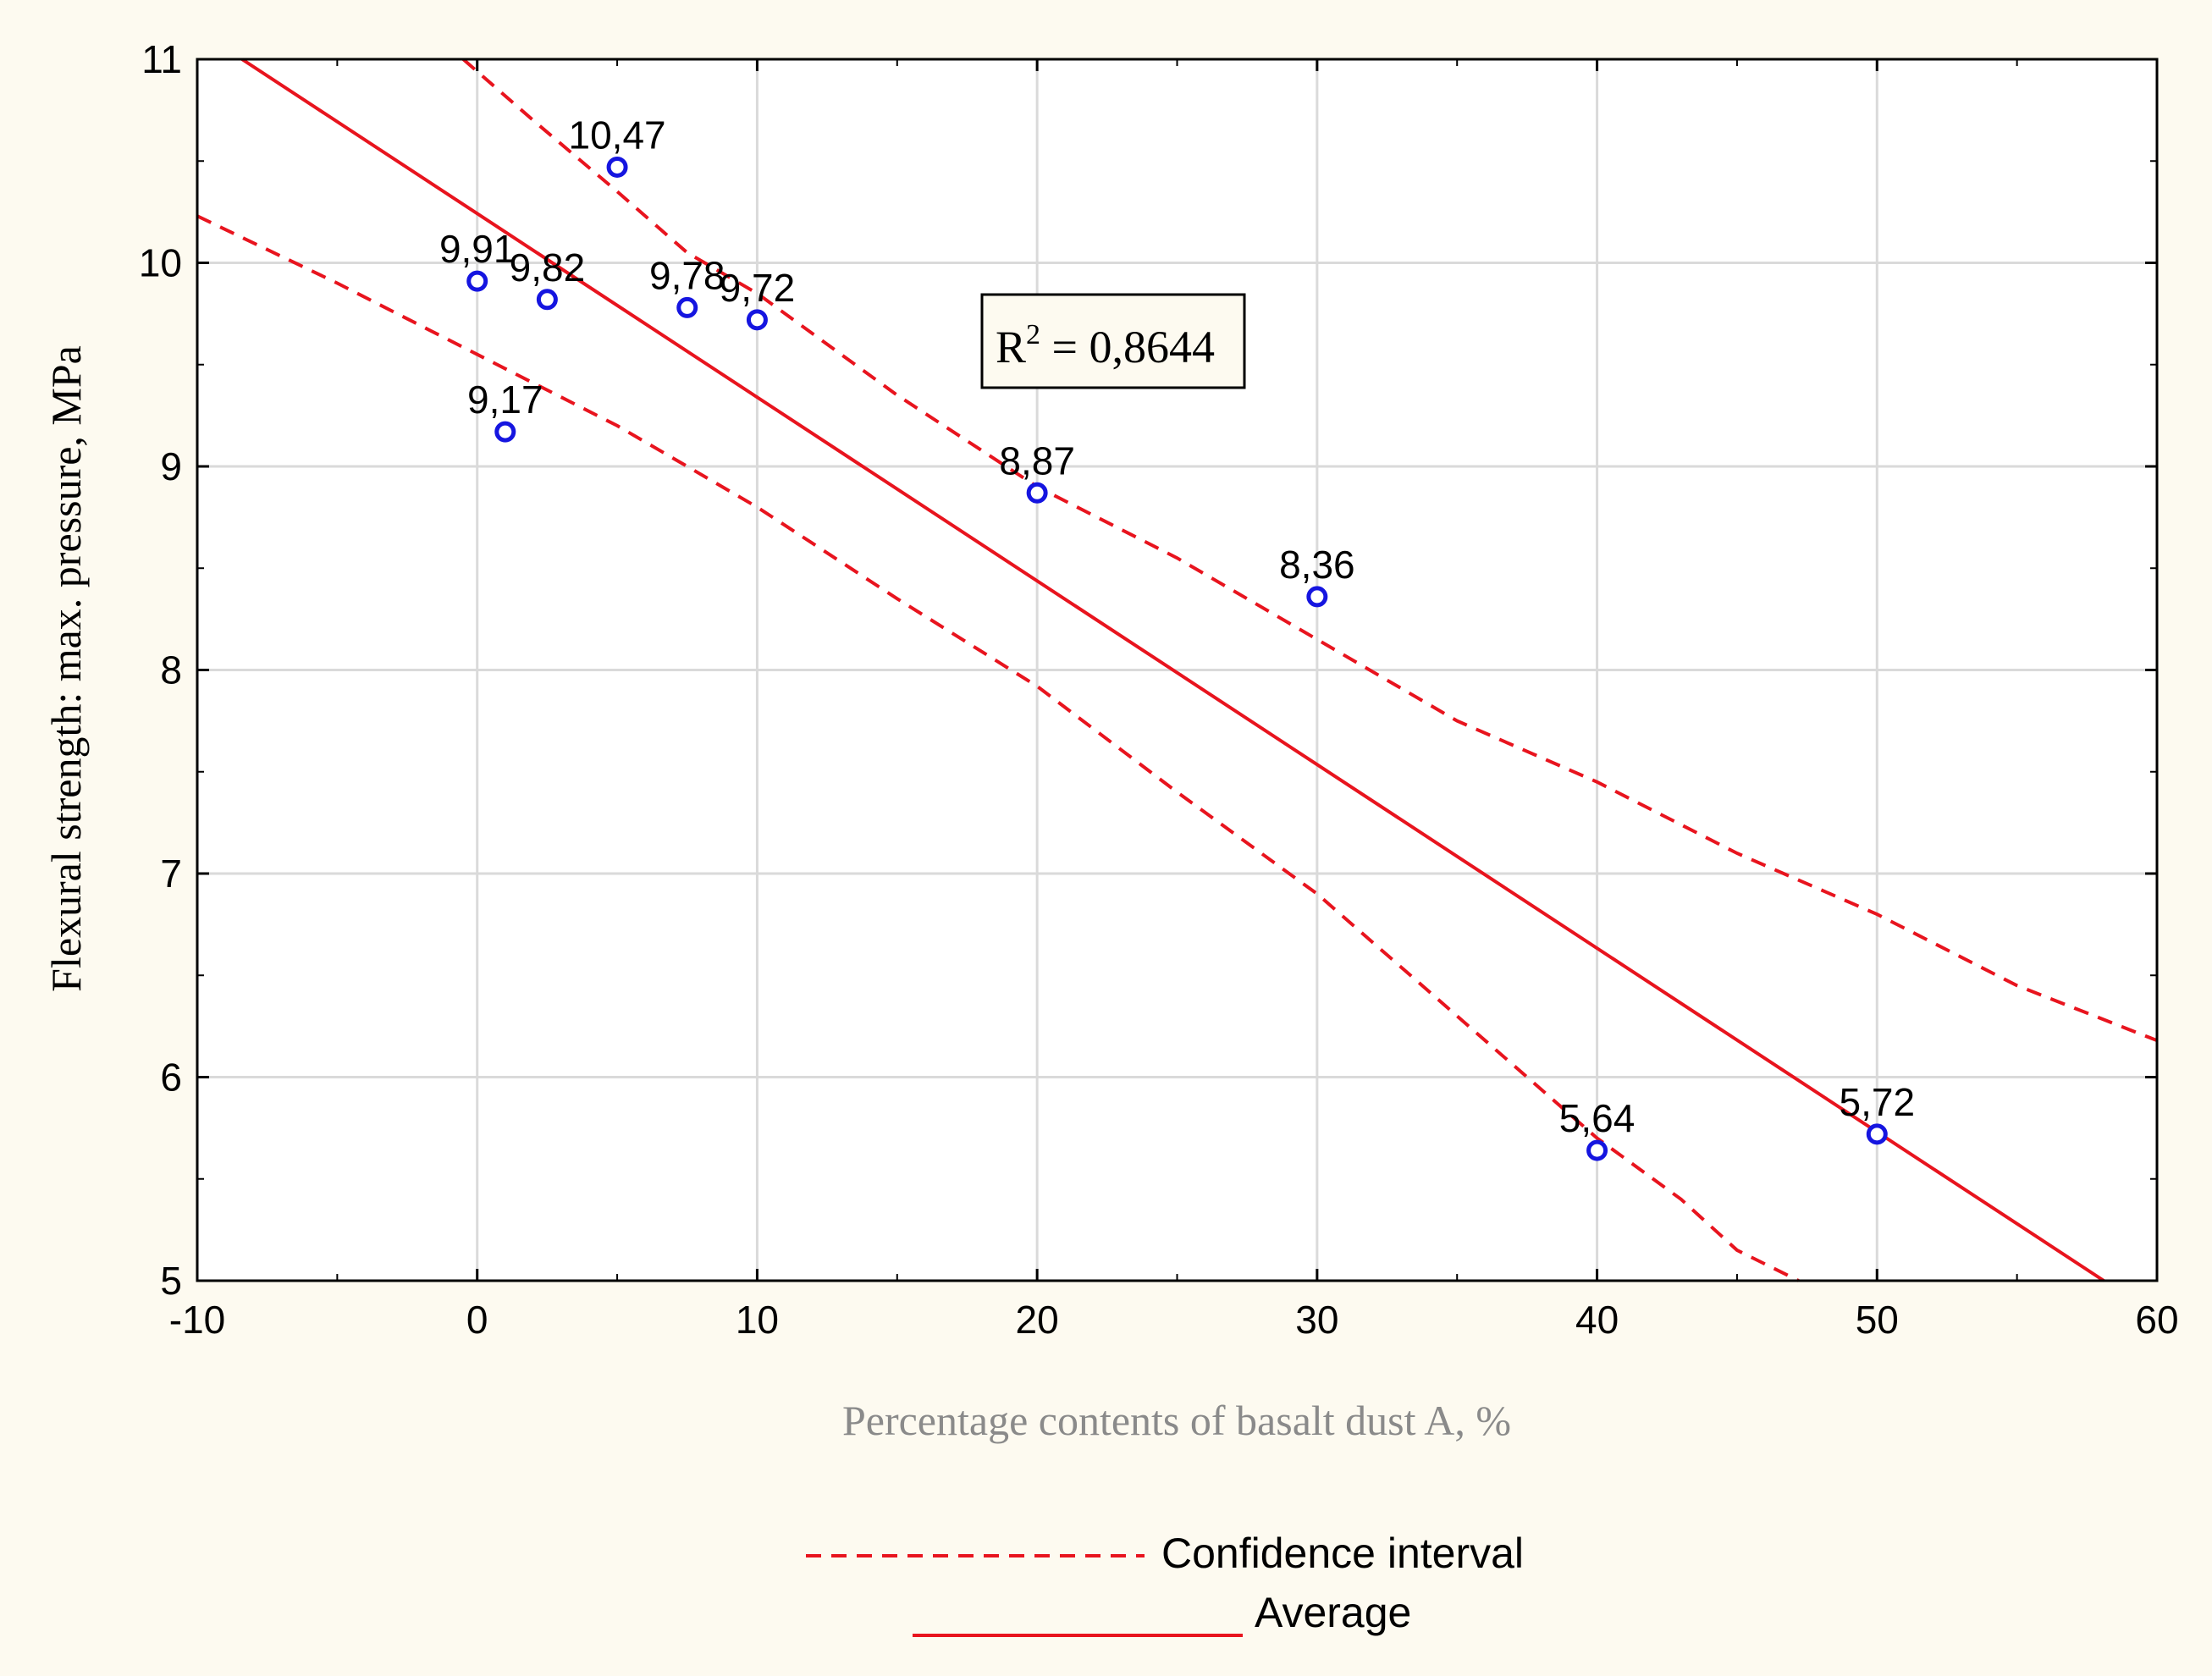 Image resolution: width=2212 pixels, height=1676 pixels. What do you see at coordinates (1165, 1583) in the screenshot?
I see `legend: Confidence interval Average` at bounding box center [1165, 1583].